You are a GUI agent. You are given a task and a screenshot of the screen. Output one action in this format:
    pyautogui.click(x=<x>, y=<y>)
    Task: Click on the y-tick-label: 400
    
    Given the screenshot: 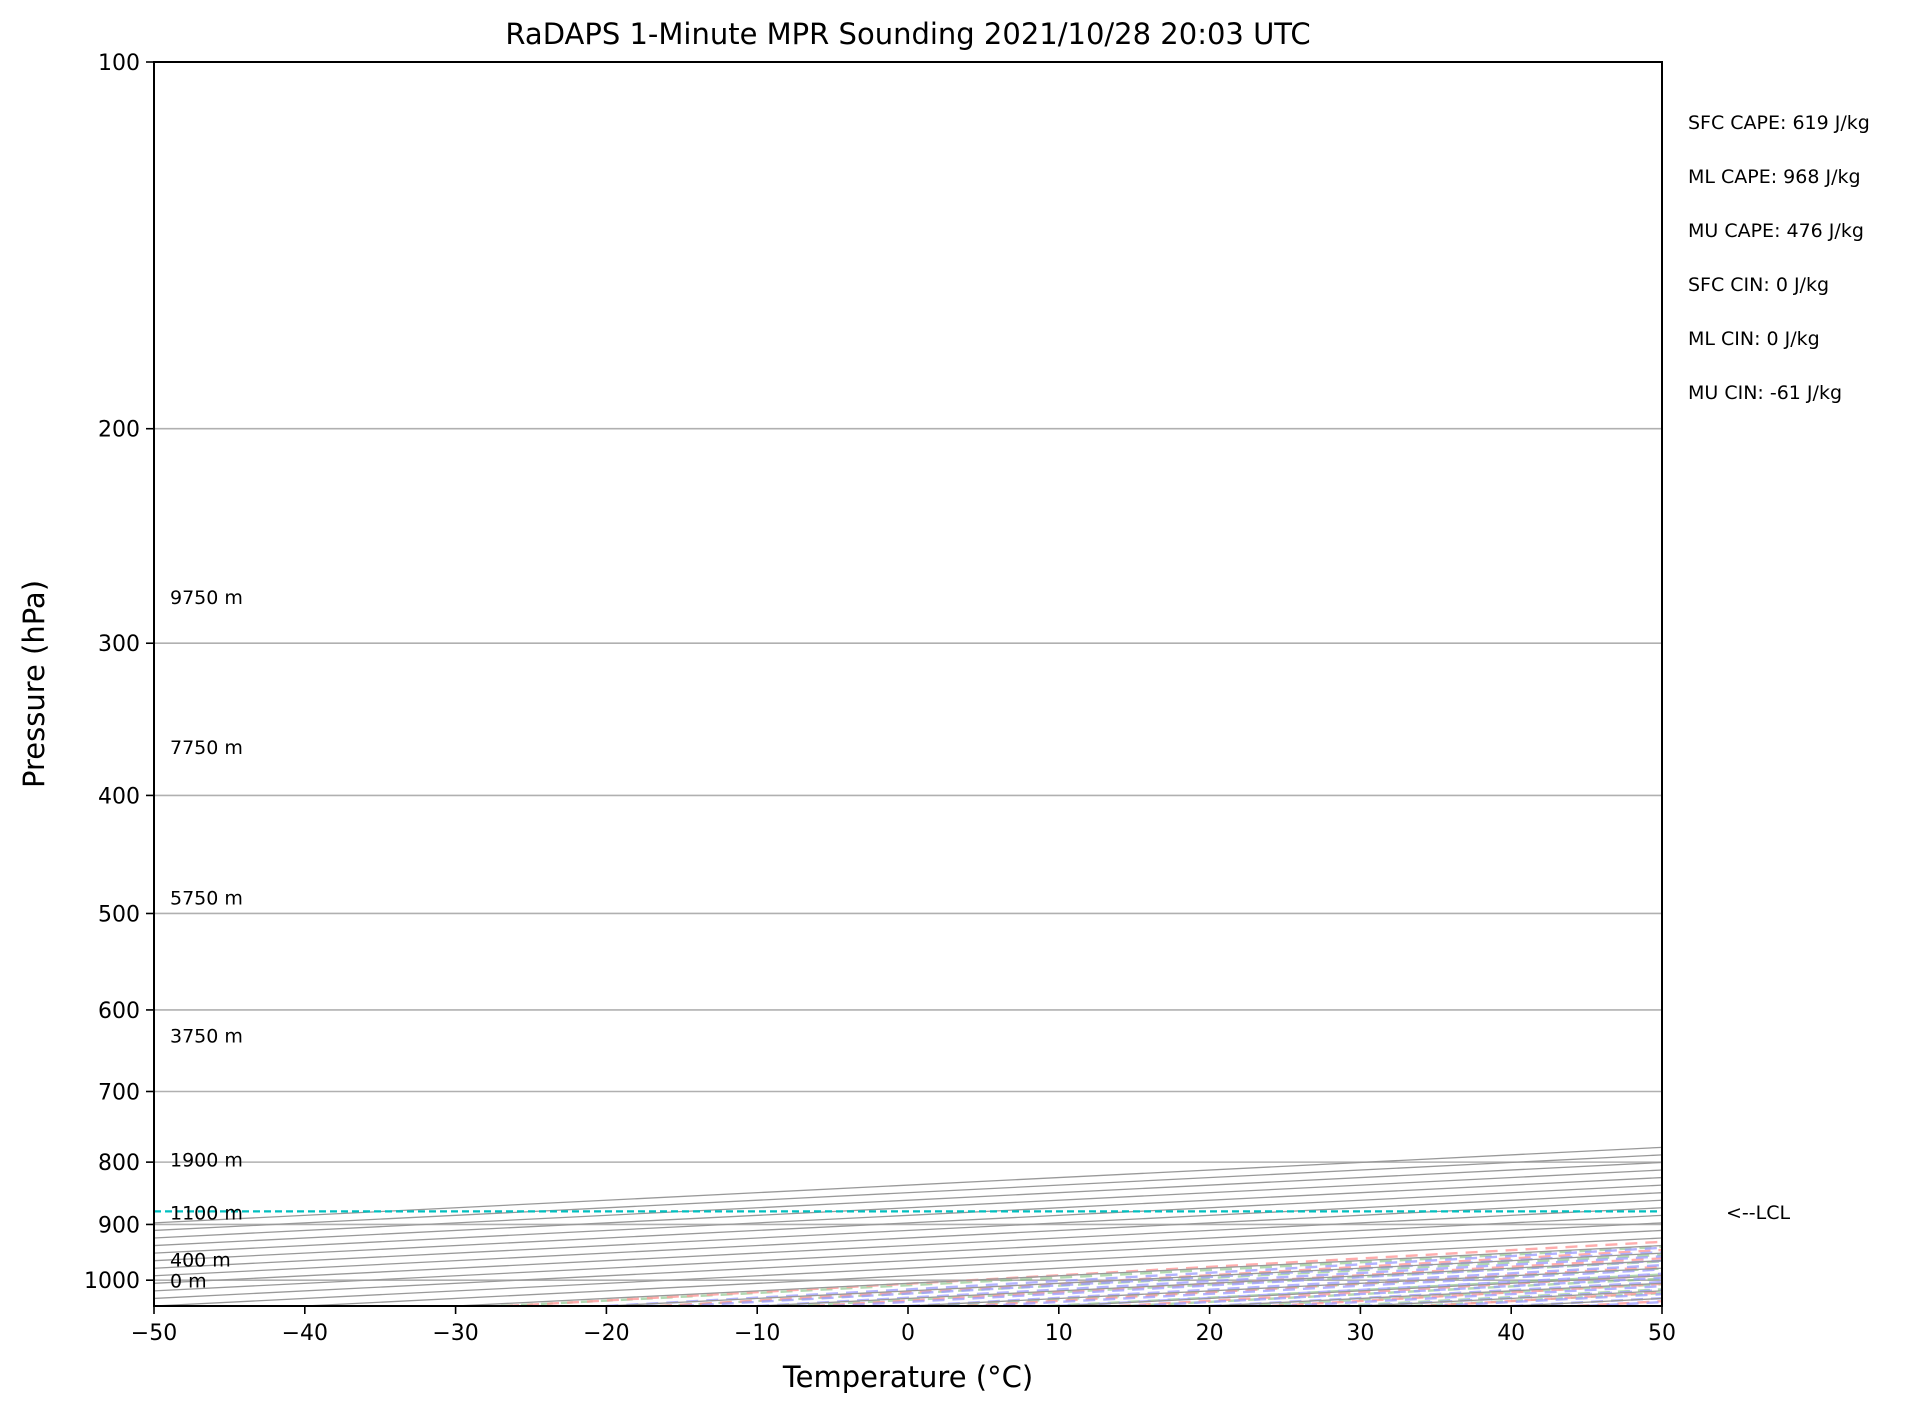 What is the action you would take?
    pyautogui.click(x=119, y=796)
    